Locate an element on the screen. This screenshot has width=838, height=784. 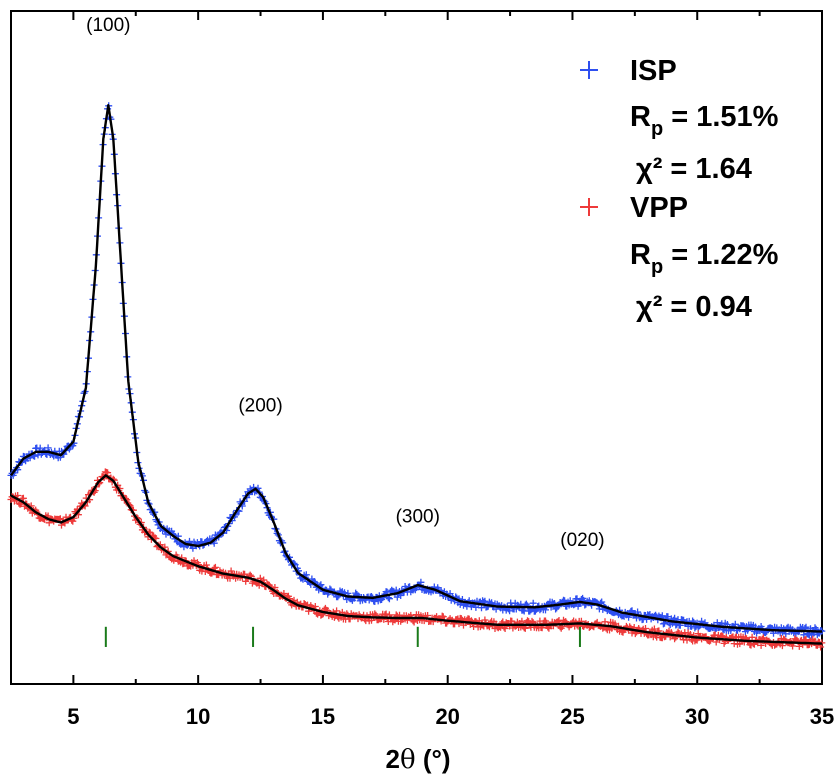
legend-marker-vpp is located at coordinates (589, 207).